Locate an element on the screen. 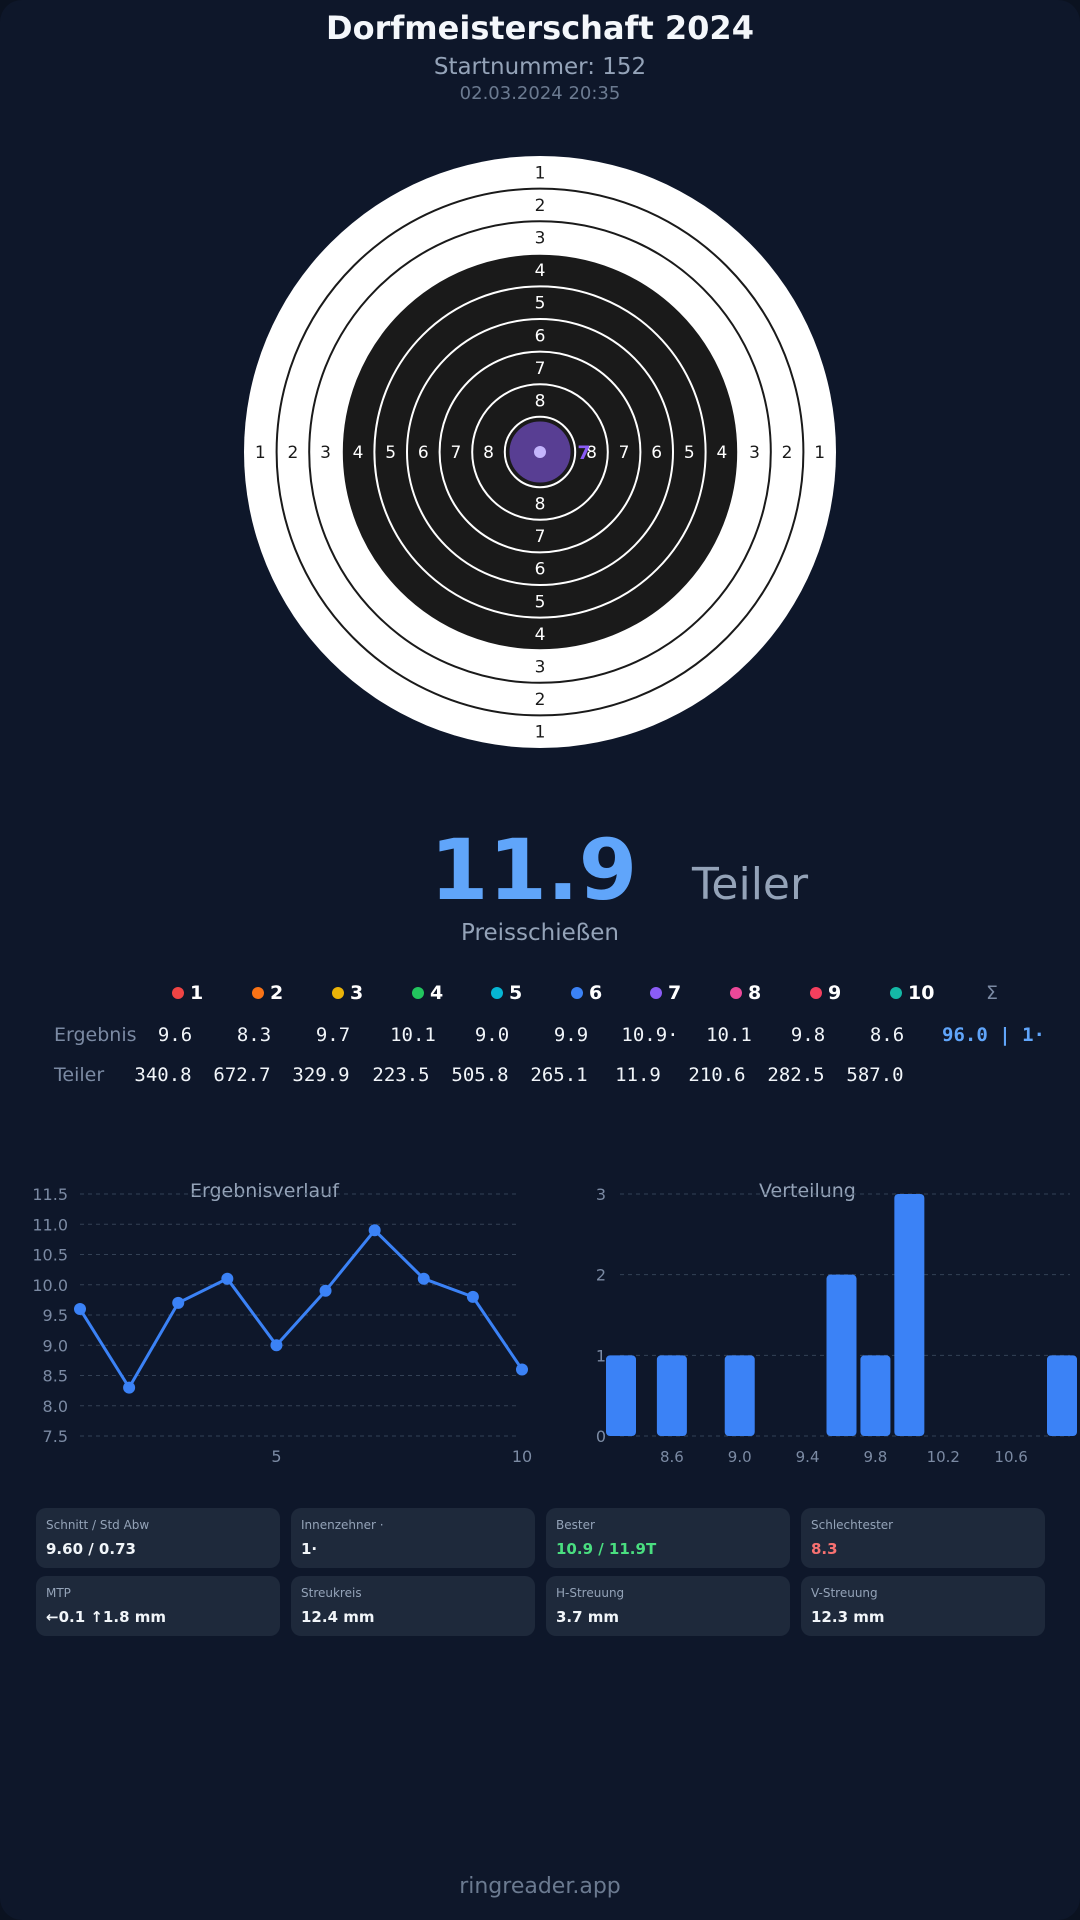 The image size is (1080, 1920). footer-brand: ringreader.app is located at coordinates (540, 1886).